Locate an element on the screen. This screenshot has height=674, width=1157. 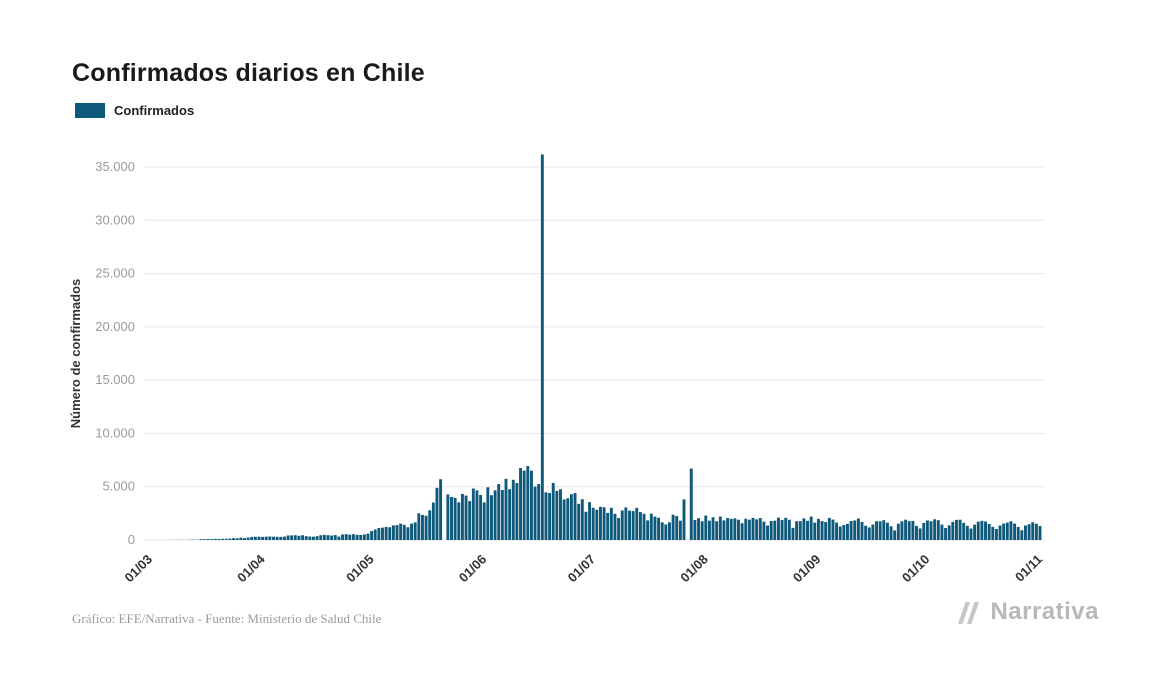
chart-legend: Confirmados is located at coordinates (134, 110).